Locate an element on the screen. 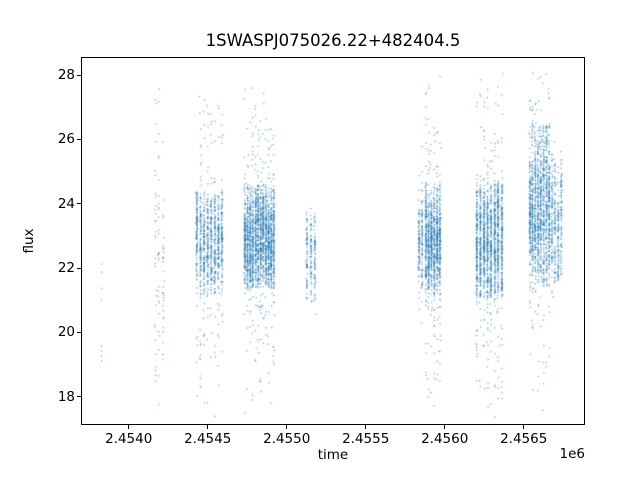 The width and height of the screenshot is (640, 480). y-tick-label: 20 is located at coordinates (66, 332).